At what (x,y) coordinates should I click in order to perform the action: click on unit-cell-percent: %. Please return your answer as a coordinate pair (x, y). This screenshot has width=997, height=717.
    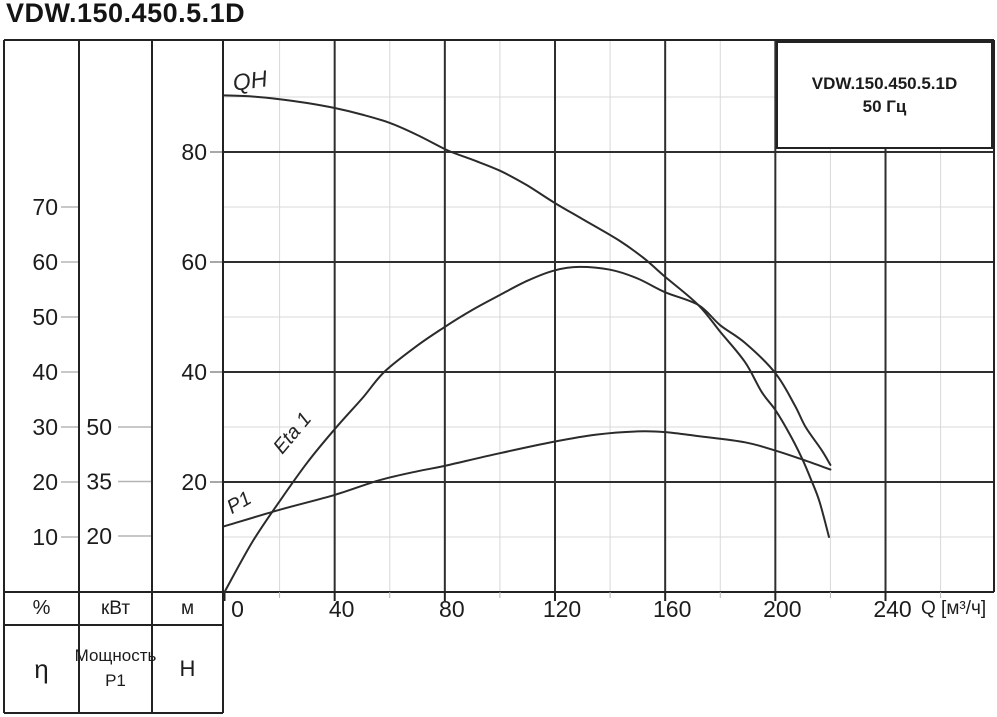
    Looking at the image, I should click on (41, 608).